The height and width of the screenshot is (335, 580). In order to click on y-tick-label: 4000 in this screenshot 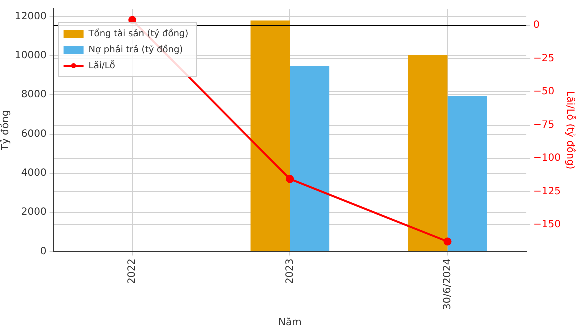, I will do `click(34, 174)`.